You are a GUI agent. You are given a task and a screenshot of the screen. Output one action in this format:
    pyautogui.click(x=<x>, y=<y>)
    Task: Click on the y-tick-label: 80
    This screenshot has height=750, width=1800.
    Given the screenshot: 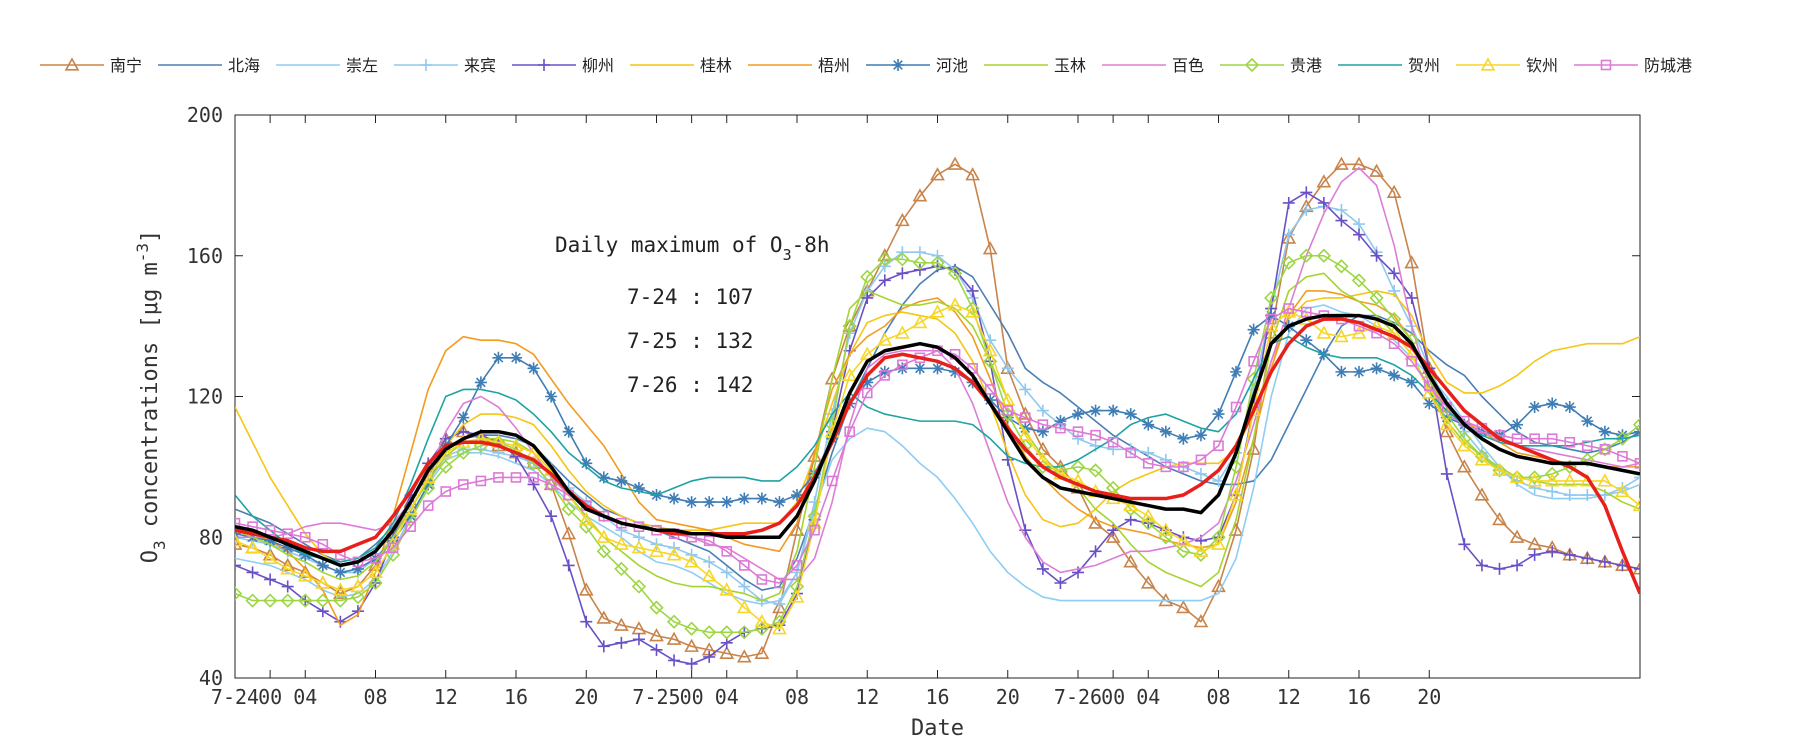 What is the action you would take?
    pyautogui.click(x=211, y=537)
    